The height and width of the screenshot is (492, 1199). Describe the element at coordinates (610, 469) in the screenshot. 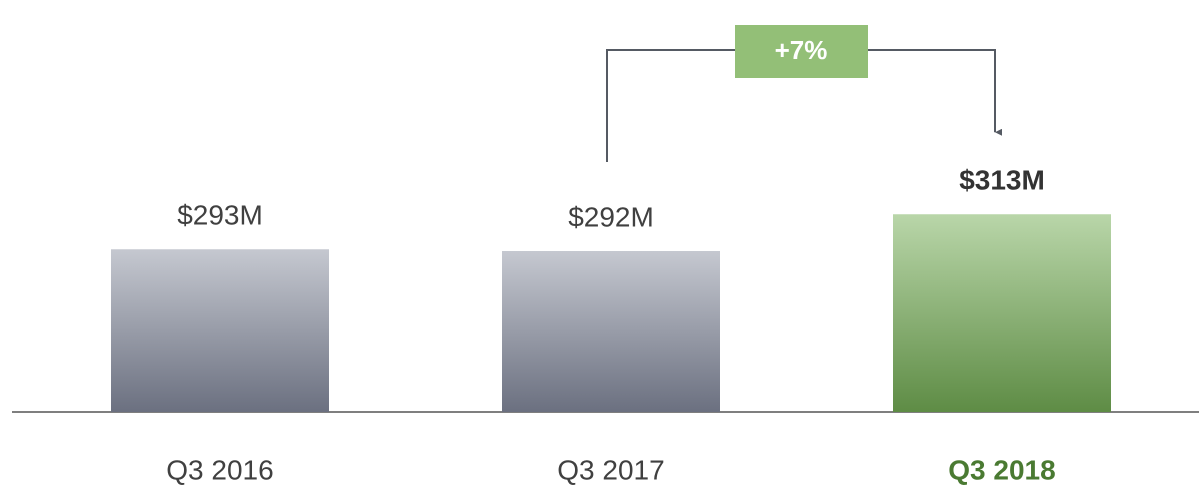

I see `category-label: Q3 2017` at that location.